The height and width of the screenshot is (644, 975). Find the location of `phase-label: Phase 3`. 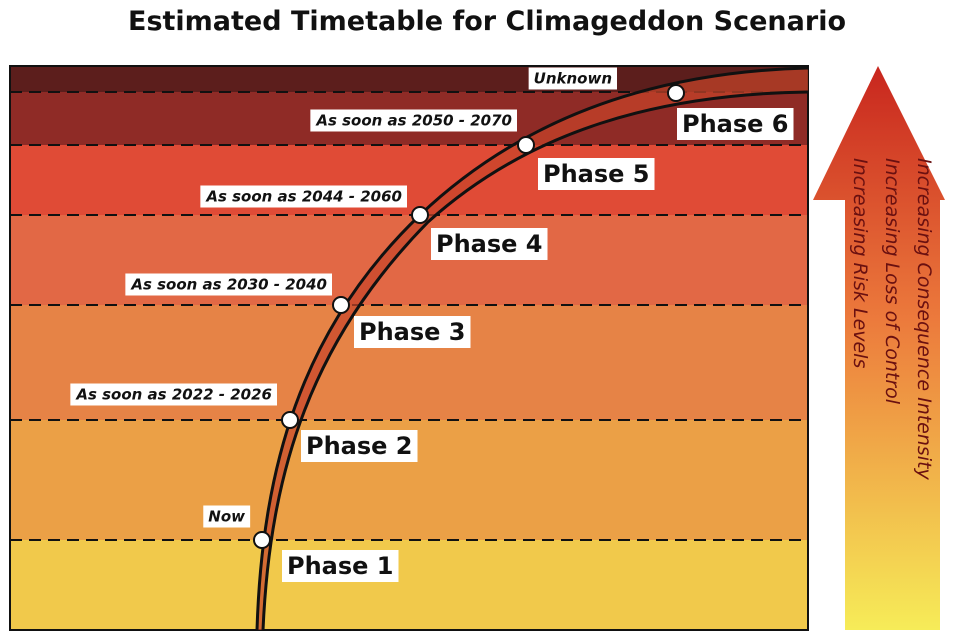

phase-label: Phase 3 is located at coordinates (412, 332).